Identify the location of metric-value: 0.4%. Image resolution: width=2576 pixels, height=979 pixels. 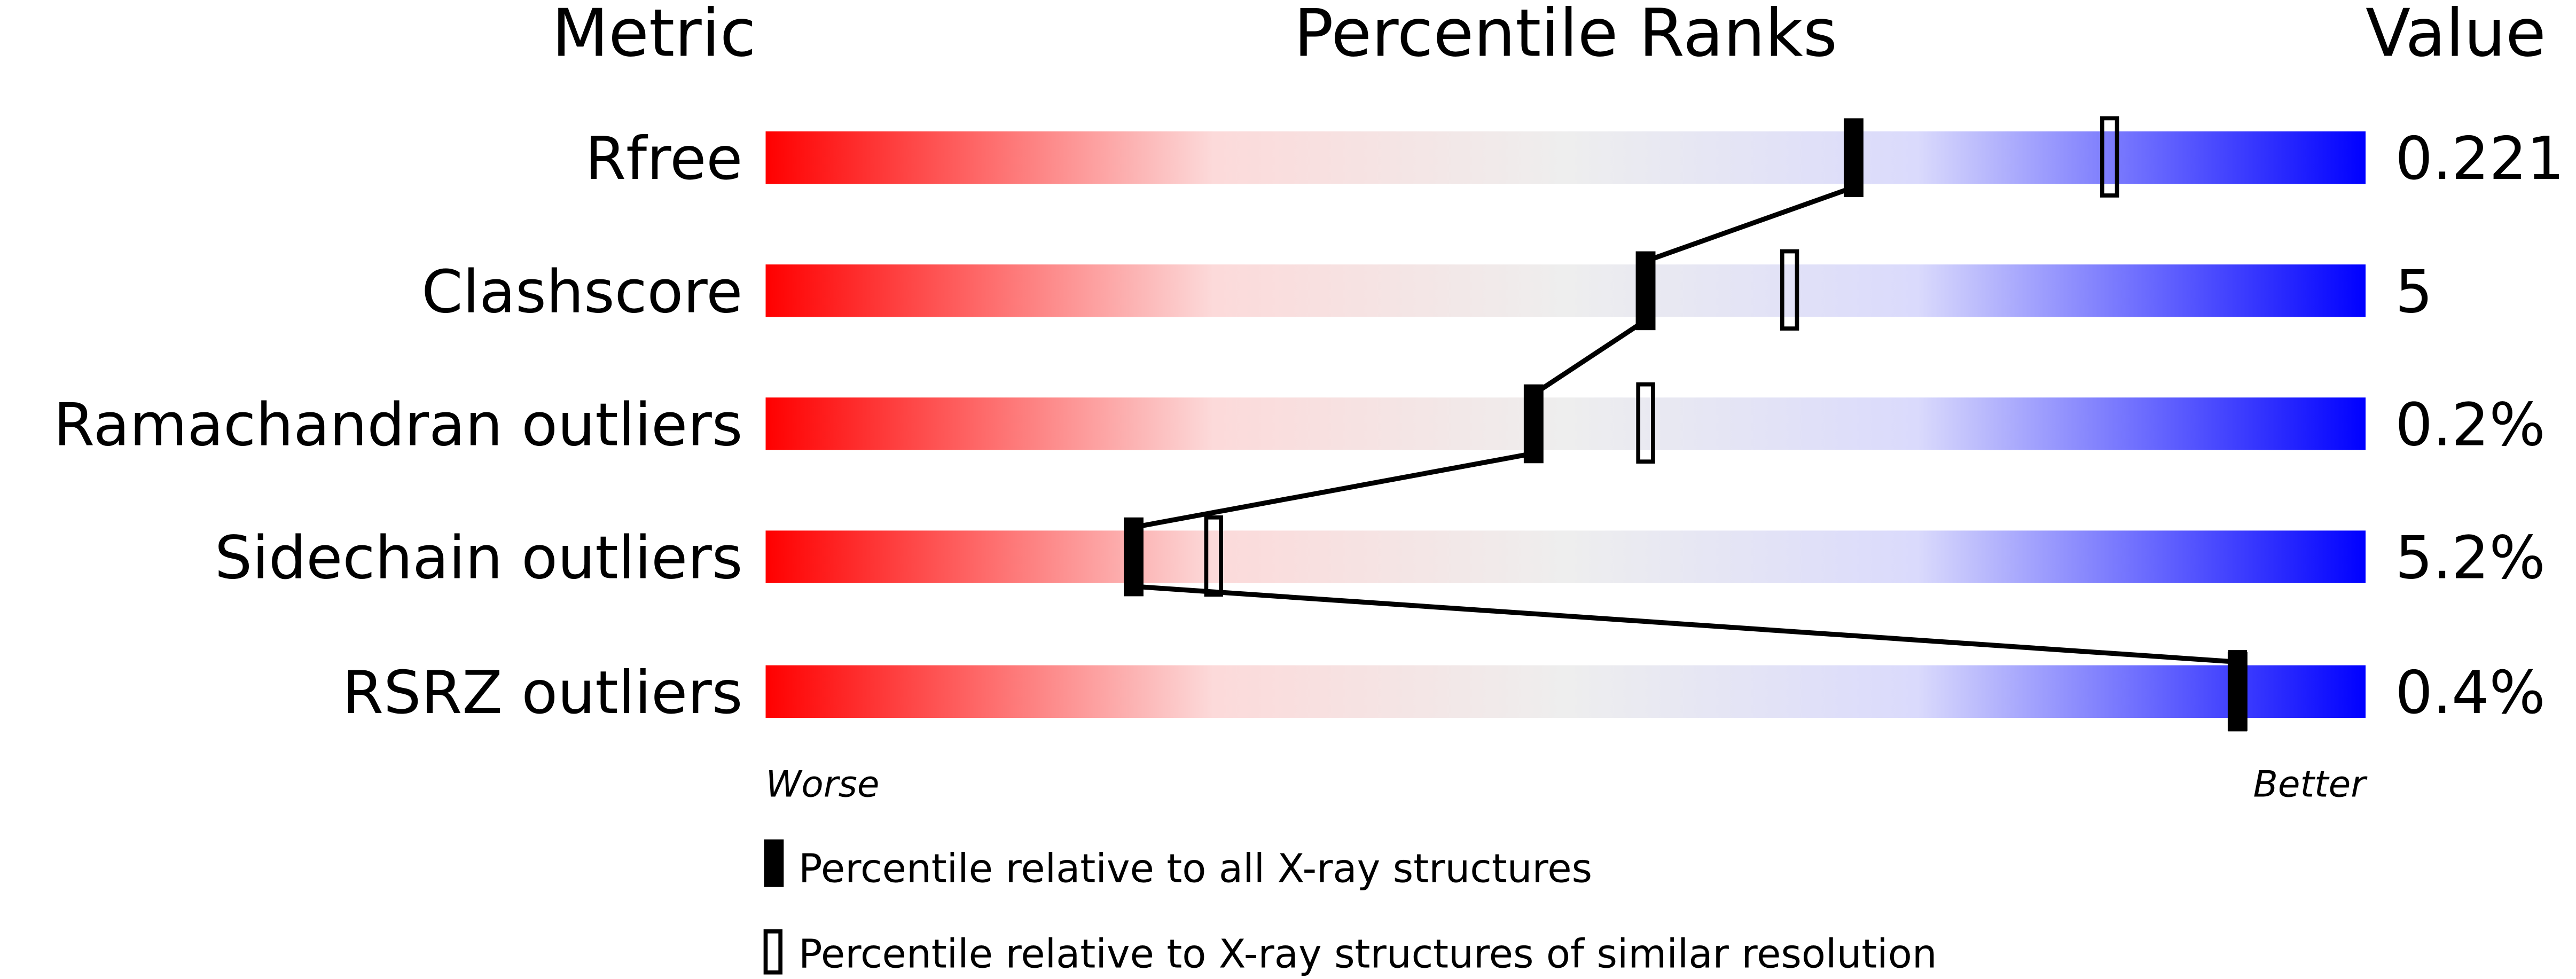
(2470, 693).